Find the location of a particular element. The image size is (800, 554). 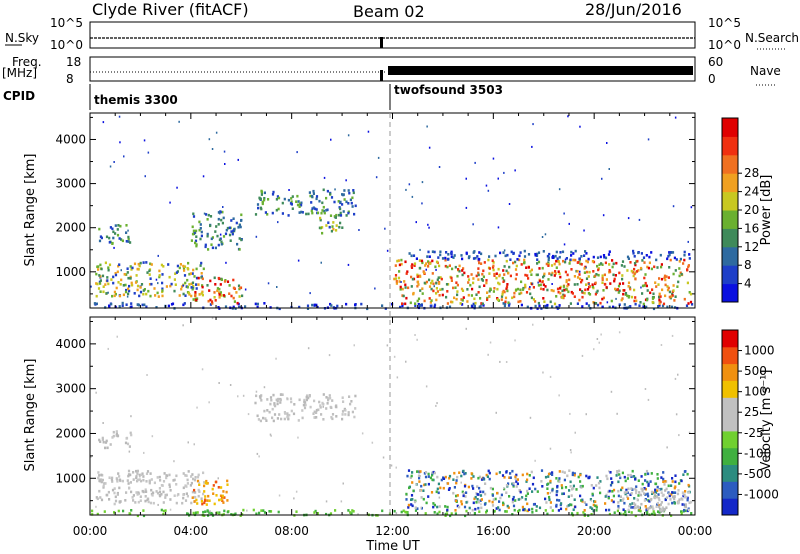

freq-label: Freq. is located at coordinates (27, 62).